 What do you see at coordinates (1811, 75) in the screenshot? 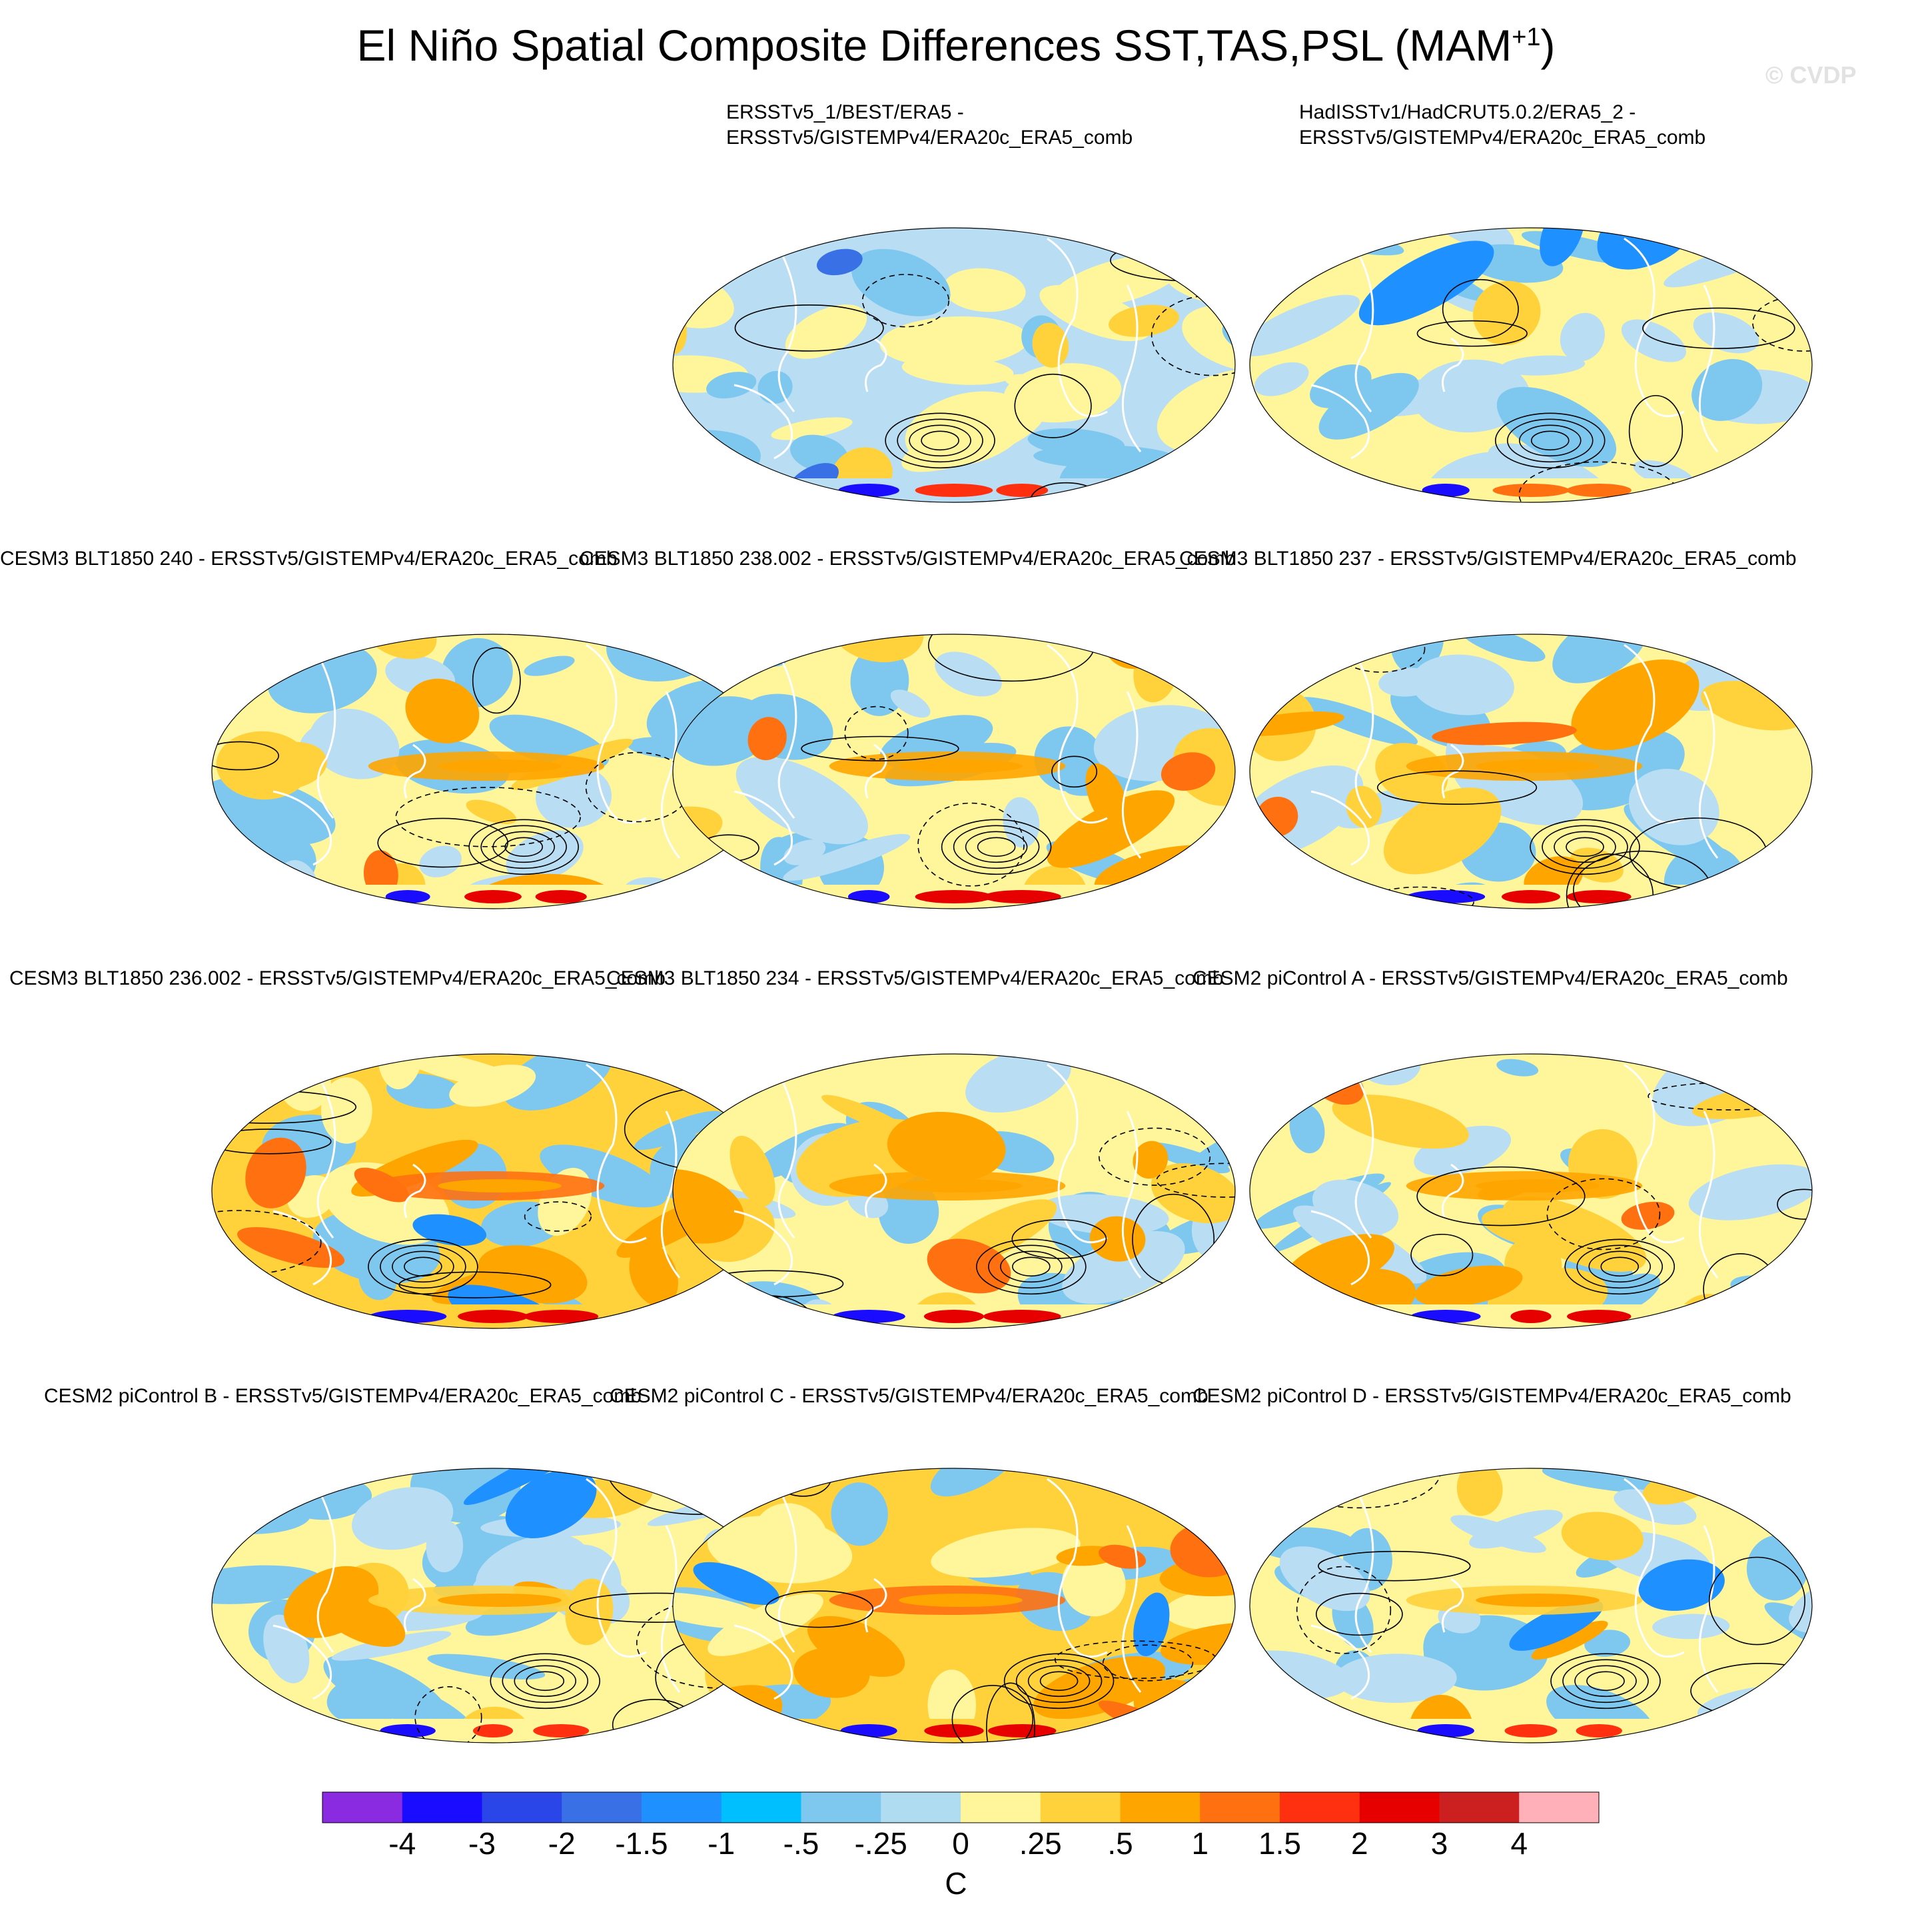
I see `watermark: © CVDP` at bounding box center [1811, 75].